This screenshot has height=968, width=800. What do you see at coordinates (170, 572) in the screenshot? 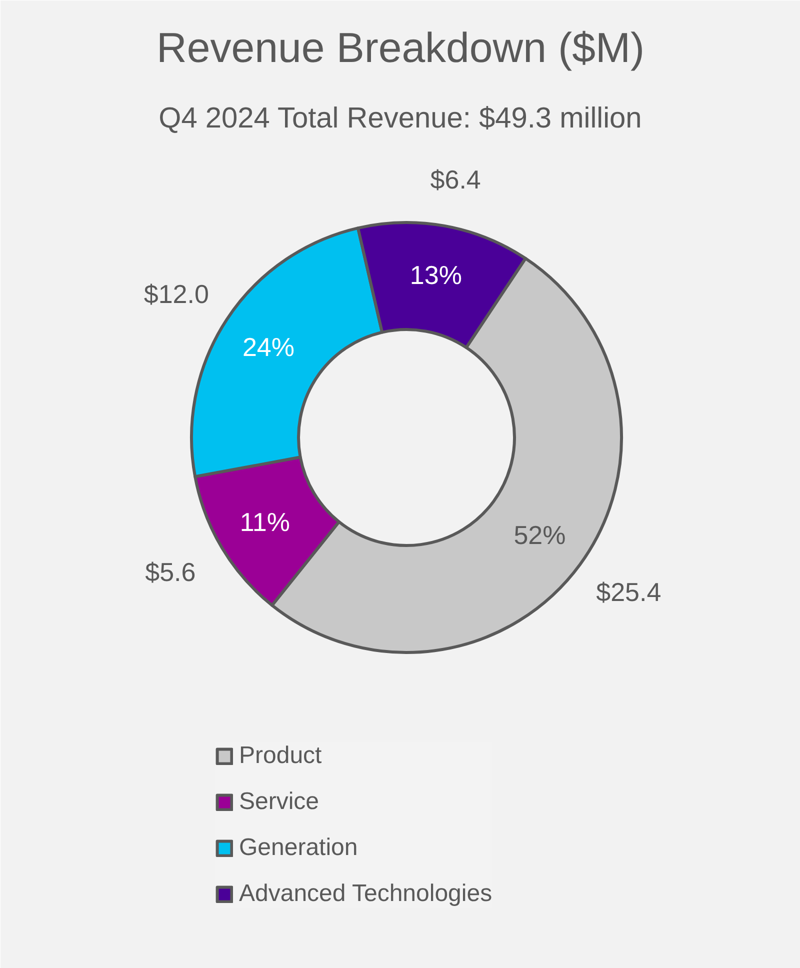
I see `data-label: $5.6` at bounding box center [170, 572].